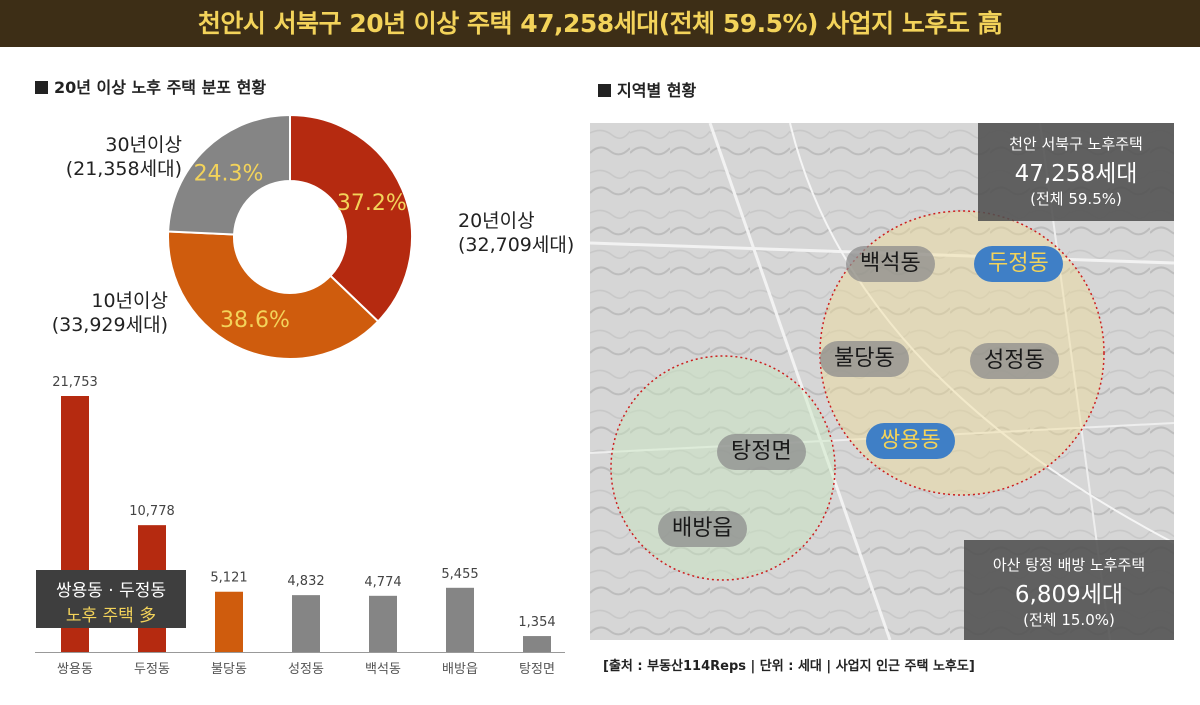 This screenshot has height=705, width=1200. Describe the element at coordinates (110, 325) in the screenshot. I see `donut-count-label: (33,929세대)` at that location.